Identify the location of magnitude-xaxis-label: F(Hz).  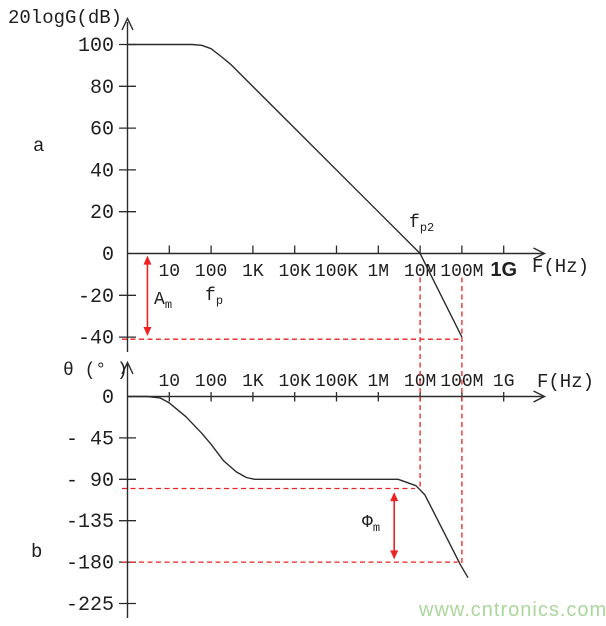
(561, 267).